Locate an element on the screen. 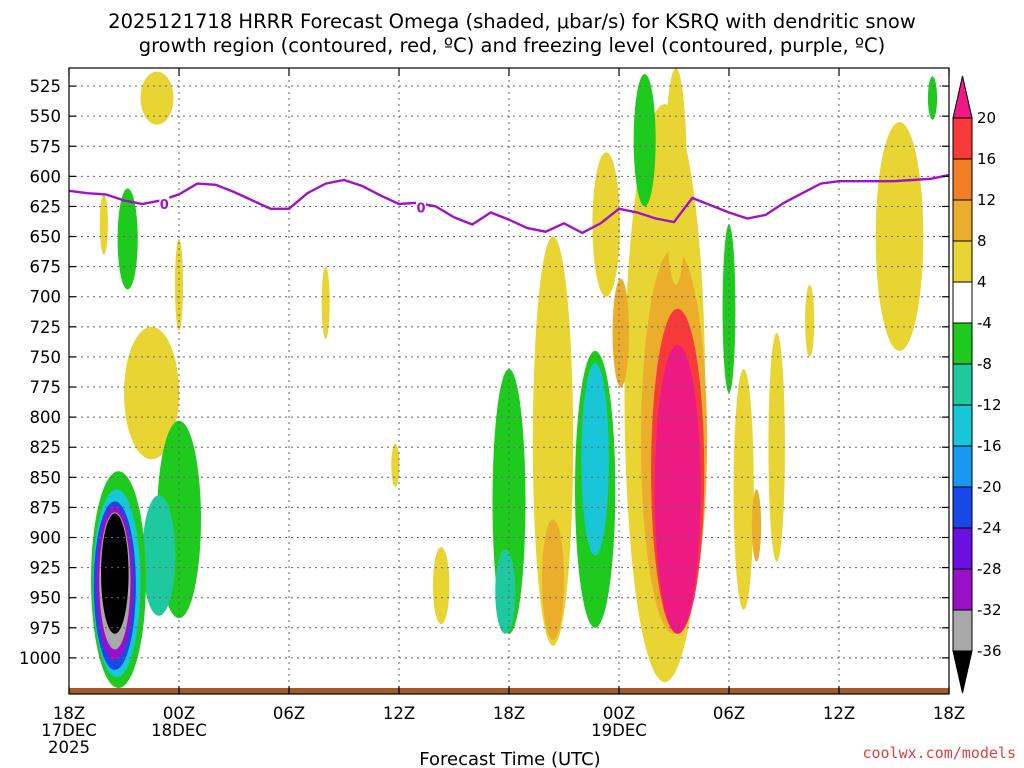  omega-upper-left-yellow is located at coordinates (157, 98).